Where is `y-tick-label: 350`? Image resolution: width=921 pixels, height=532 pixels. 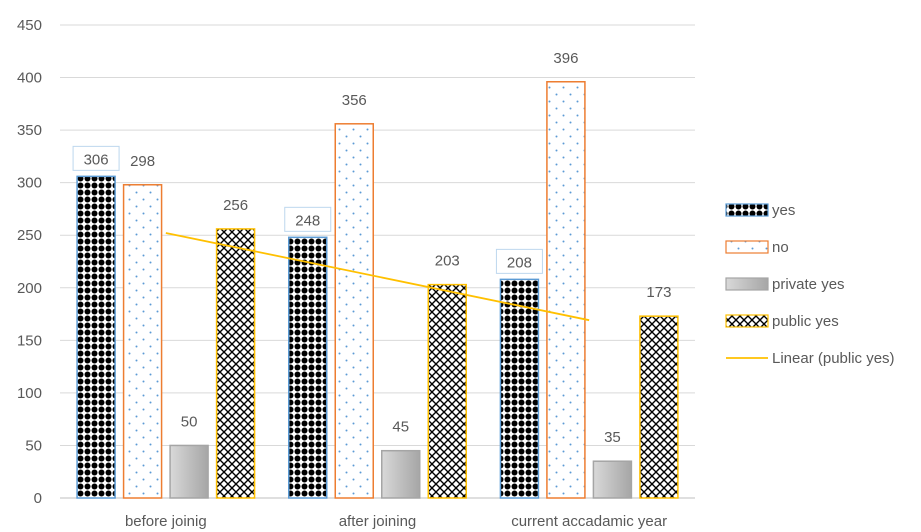
y-tick-label: 350 is located at coordinates (29, 130).